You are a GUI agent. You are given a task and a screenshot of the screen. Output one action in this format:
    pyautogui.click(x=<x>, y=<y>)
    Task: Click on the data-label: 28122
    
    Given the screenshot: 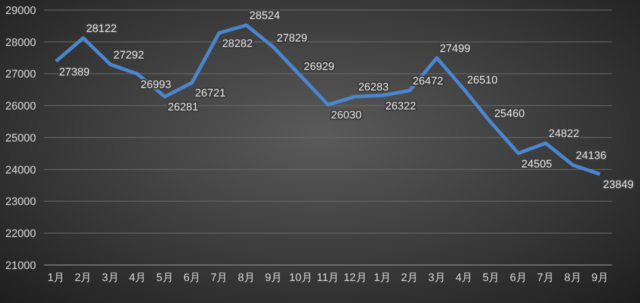 What is the action you would take?
    pyautogui.click(x=101, y=28)
    